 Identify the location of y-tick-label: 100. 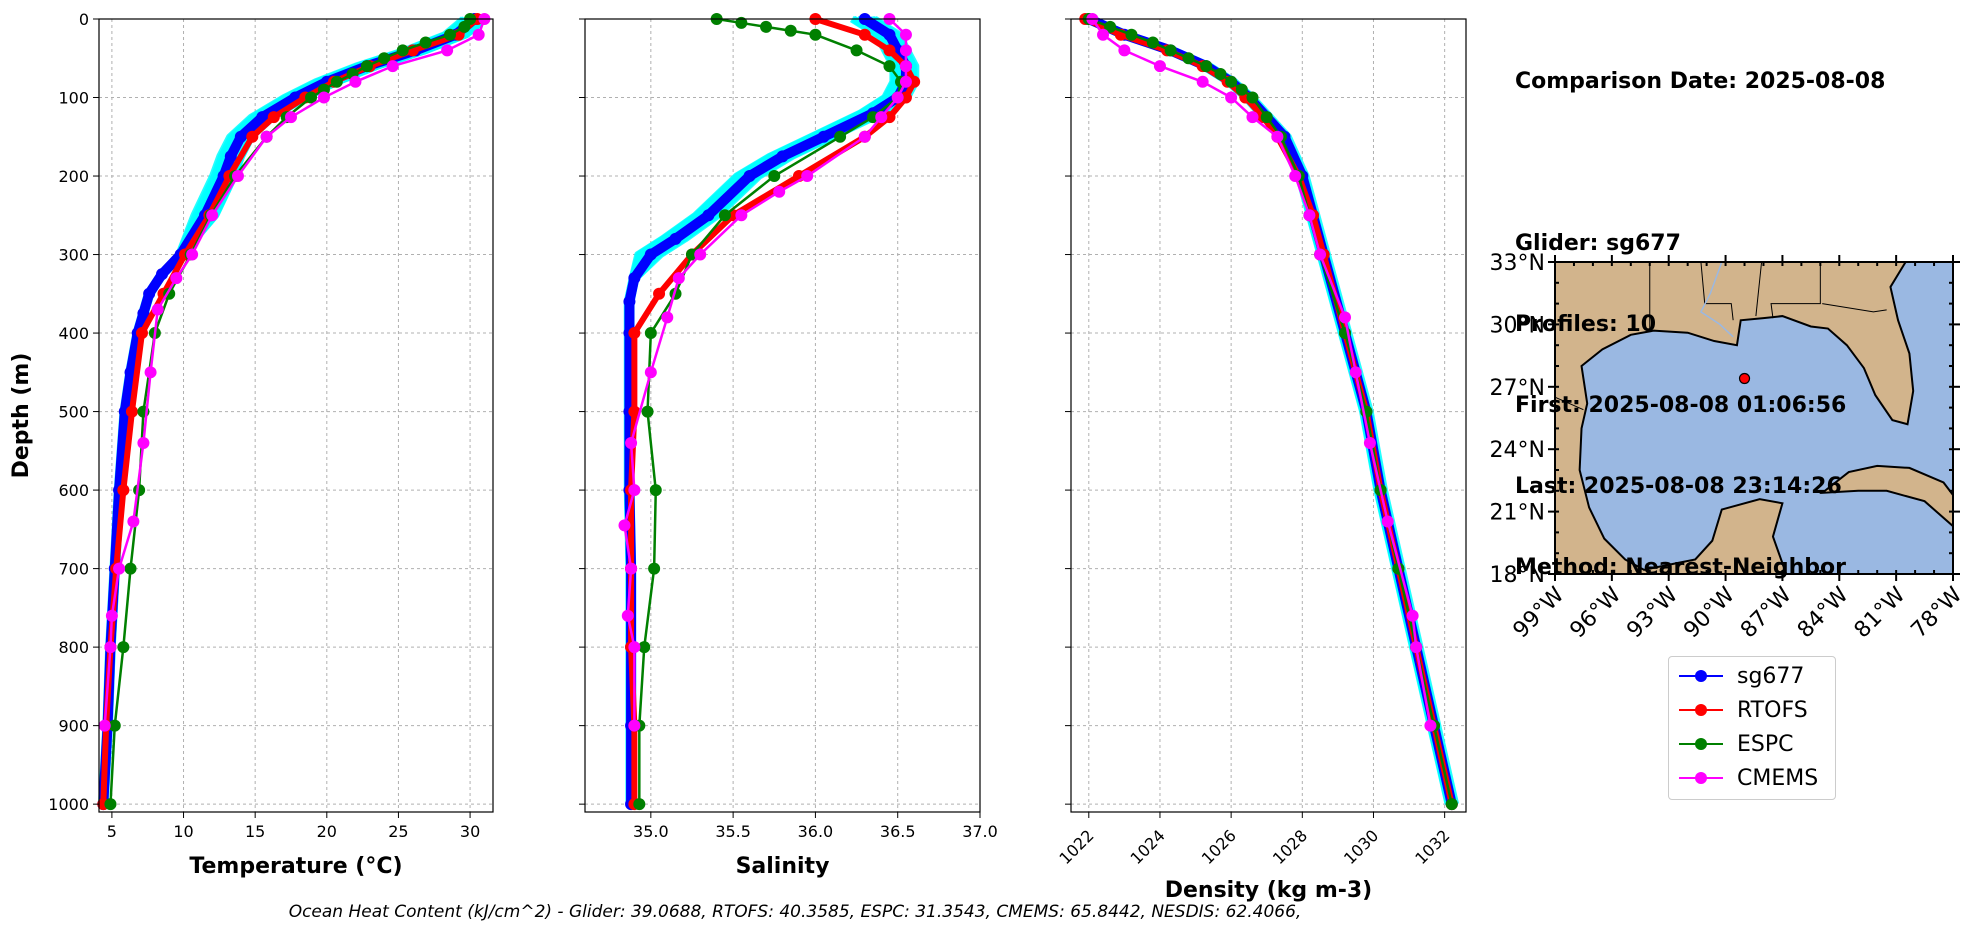
(73, 98).